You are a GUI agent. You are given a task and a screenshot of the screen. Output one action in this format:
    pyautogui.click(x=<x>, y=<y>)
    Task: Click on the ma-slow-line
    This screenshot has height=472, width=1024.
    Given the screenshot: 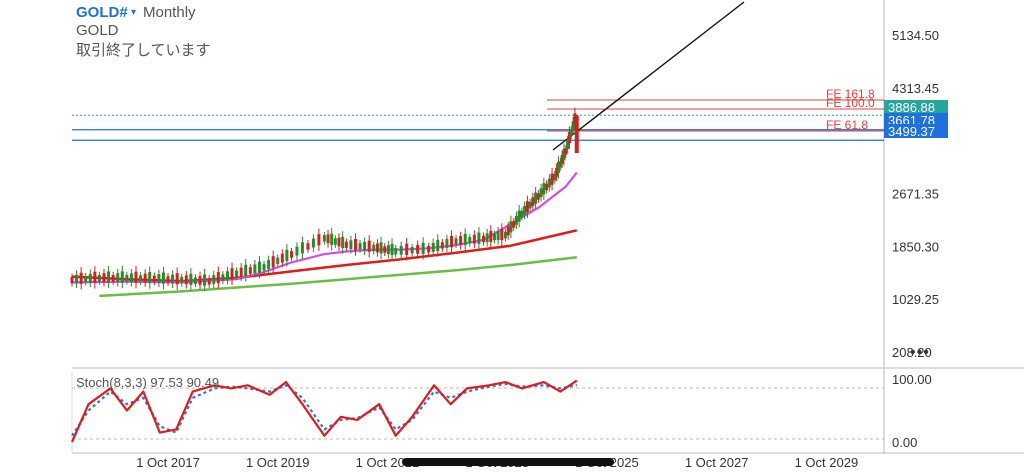 What is the action you would take?
    pyautogui.click(x=338, y=277)
    